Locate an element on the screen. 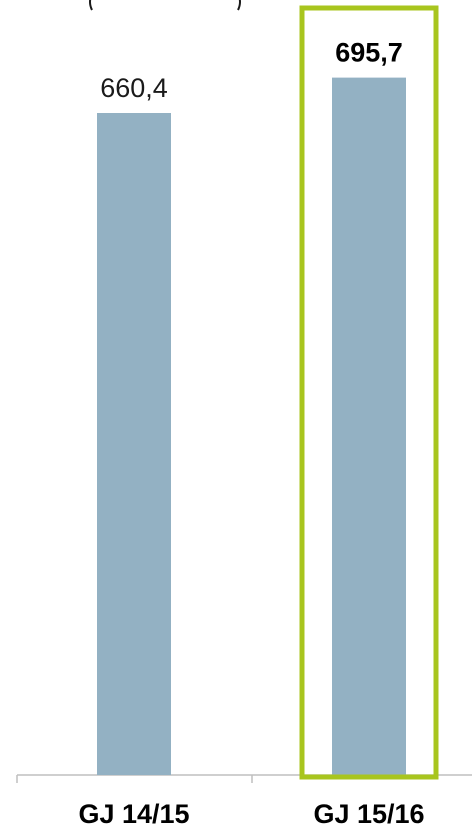 The image size is (472, 832). category-label-gj-15-16: GJ 15/16 is located at coordinates (368, 814).